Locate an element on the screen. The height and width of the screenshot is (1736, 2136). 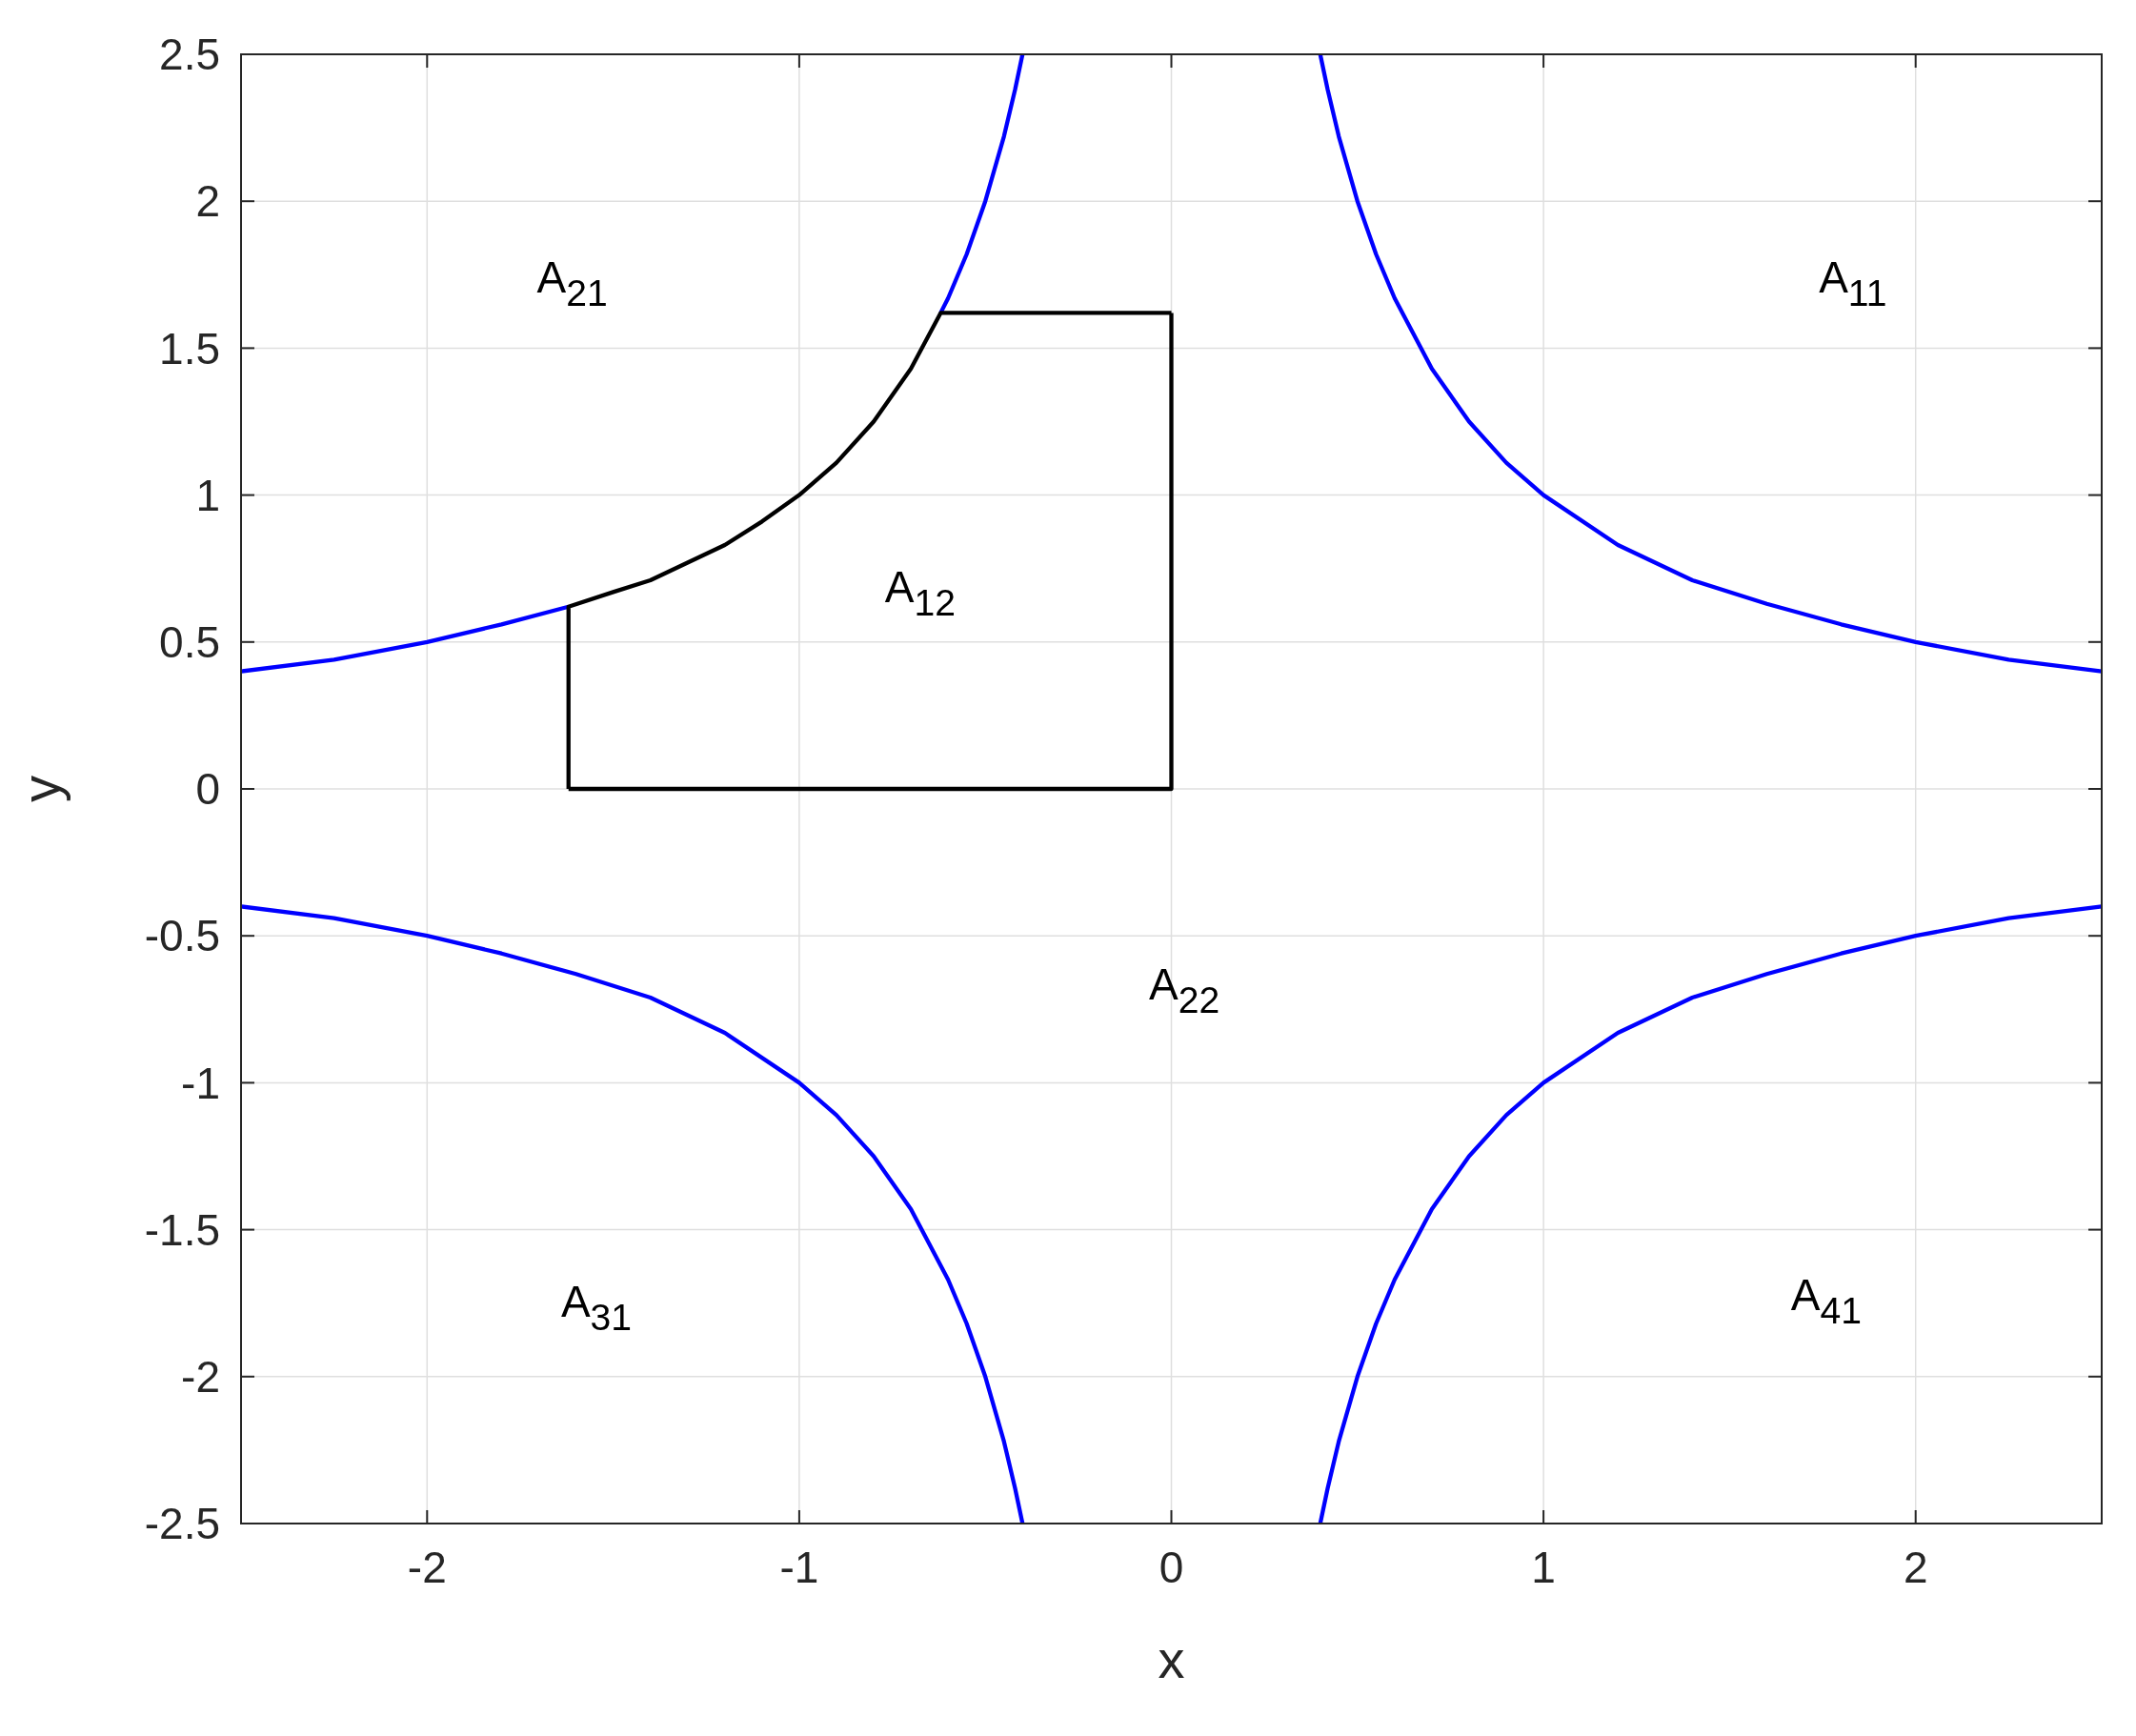
y-tick-label: 1.5 is located at coordinates (189, 348).